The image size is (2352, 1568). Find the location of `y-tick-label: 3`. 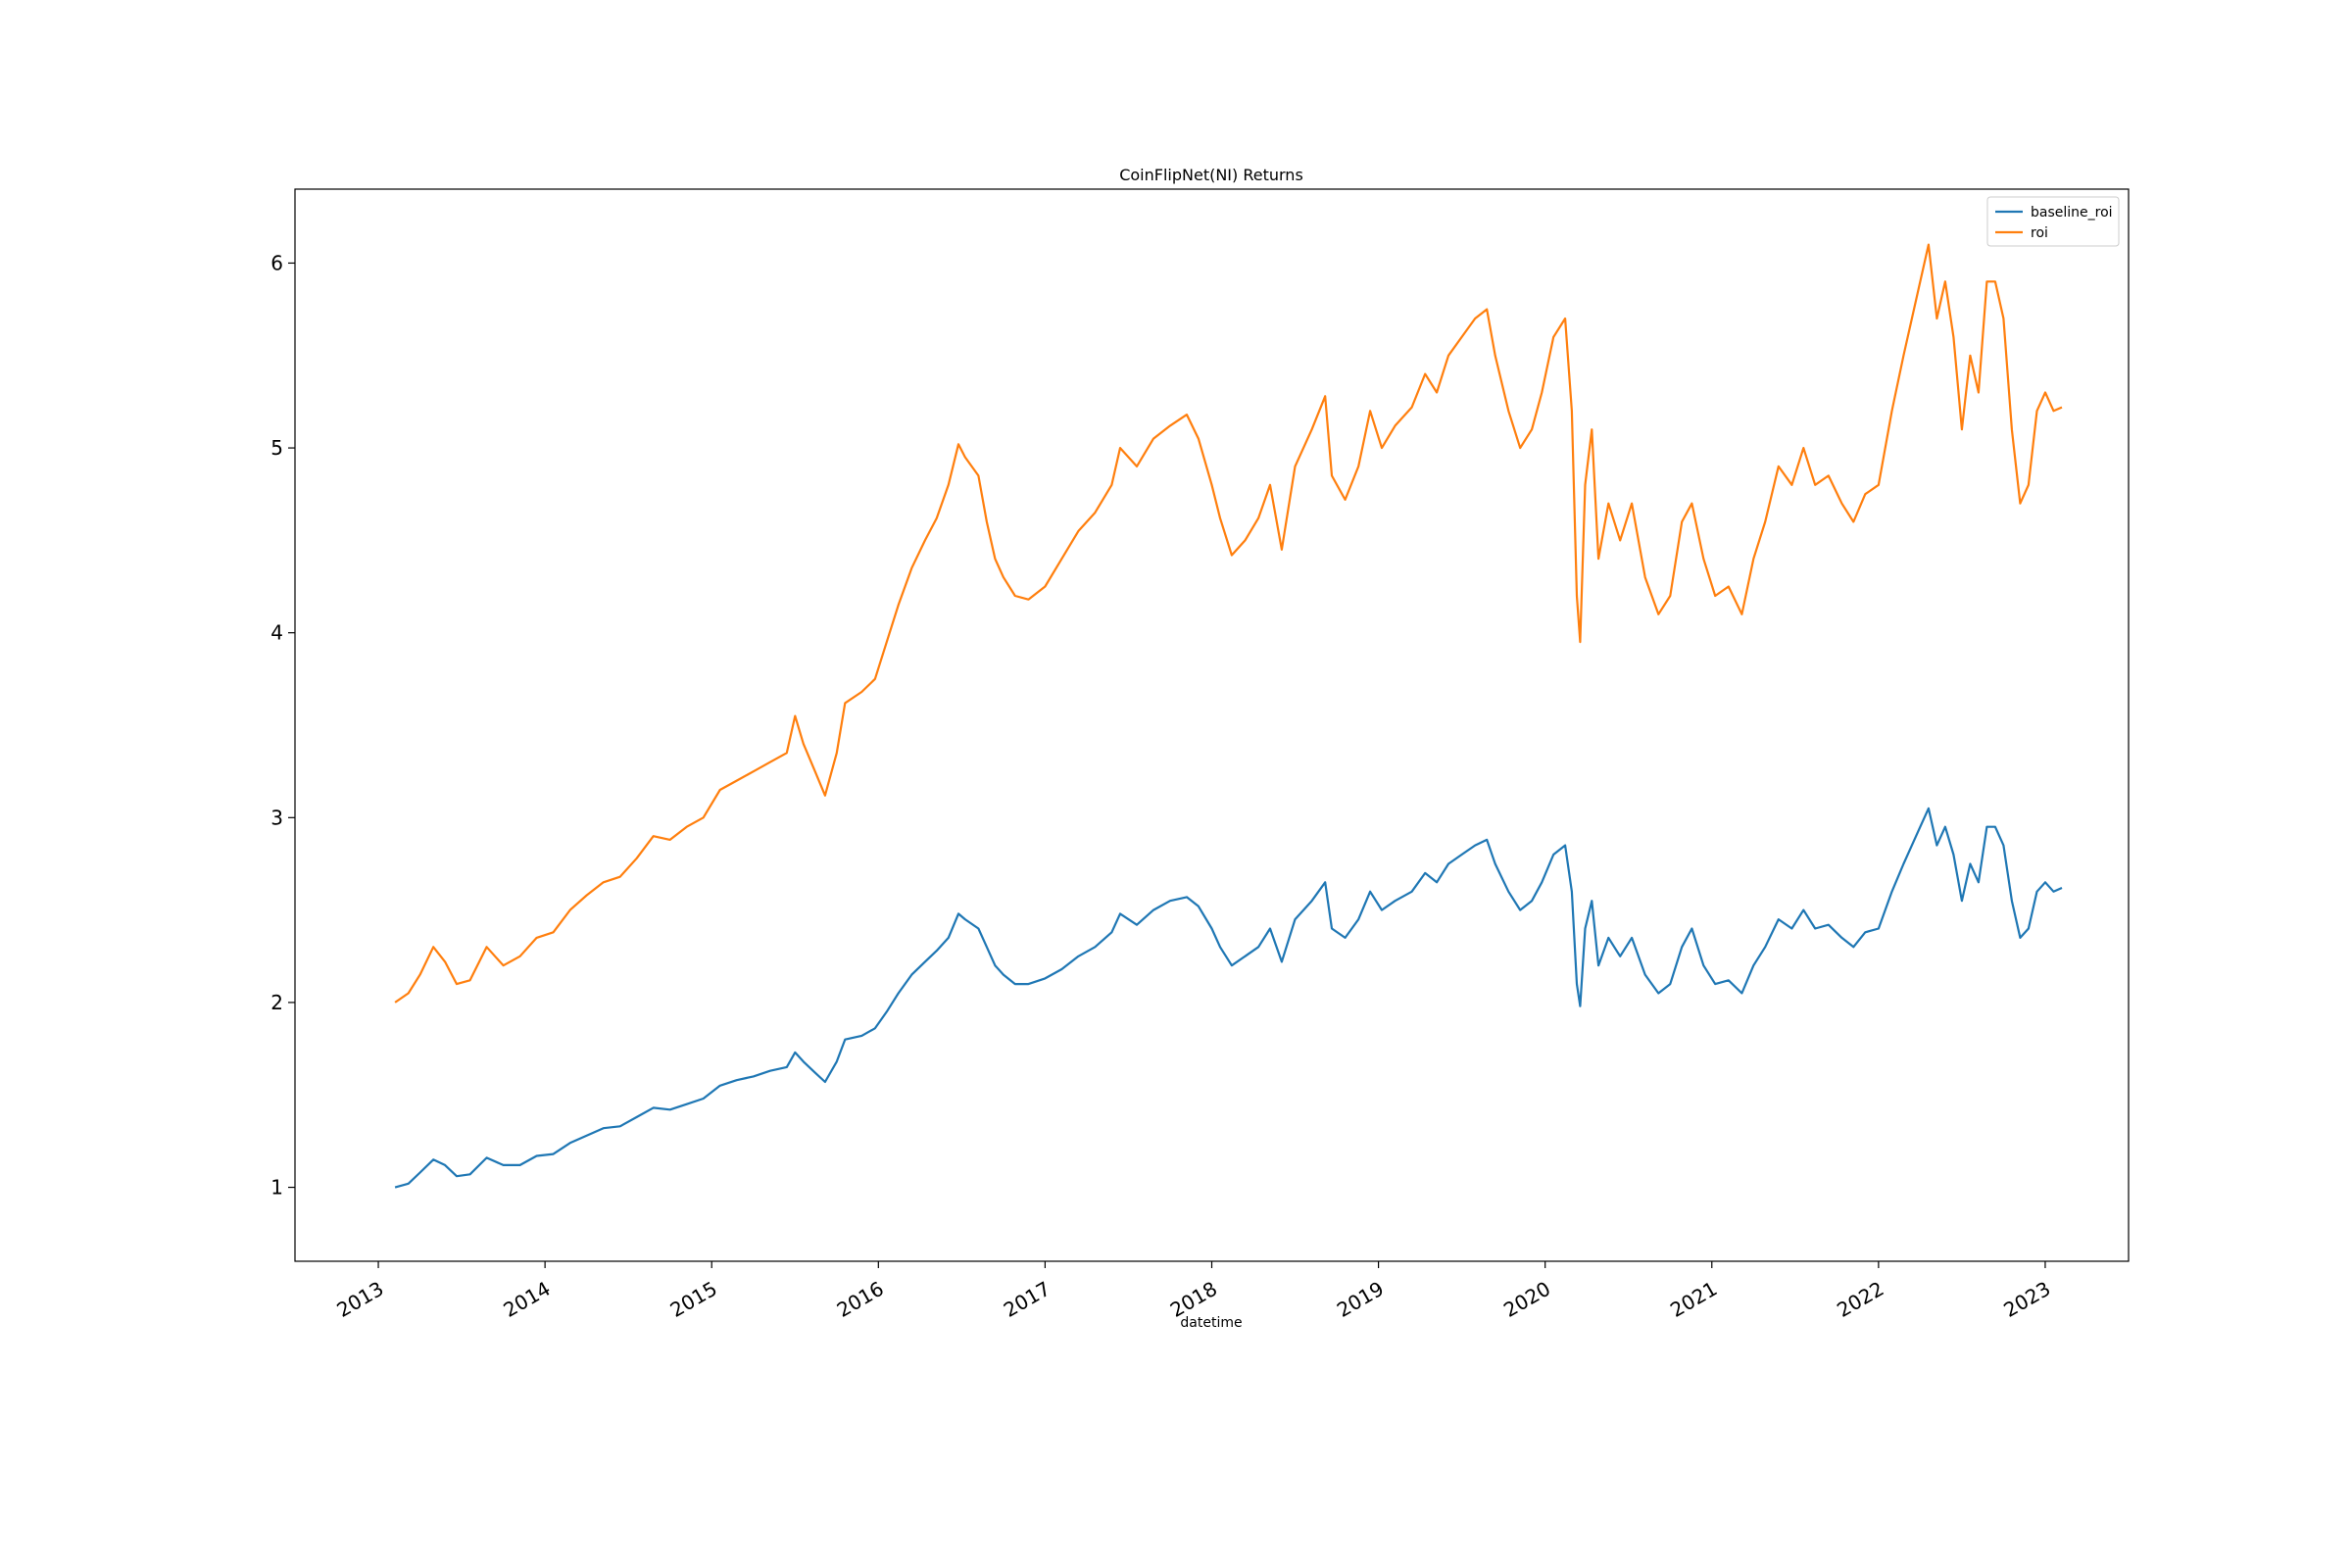

y-tick-label: 3 is located at coordinates (276, 817).